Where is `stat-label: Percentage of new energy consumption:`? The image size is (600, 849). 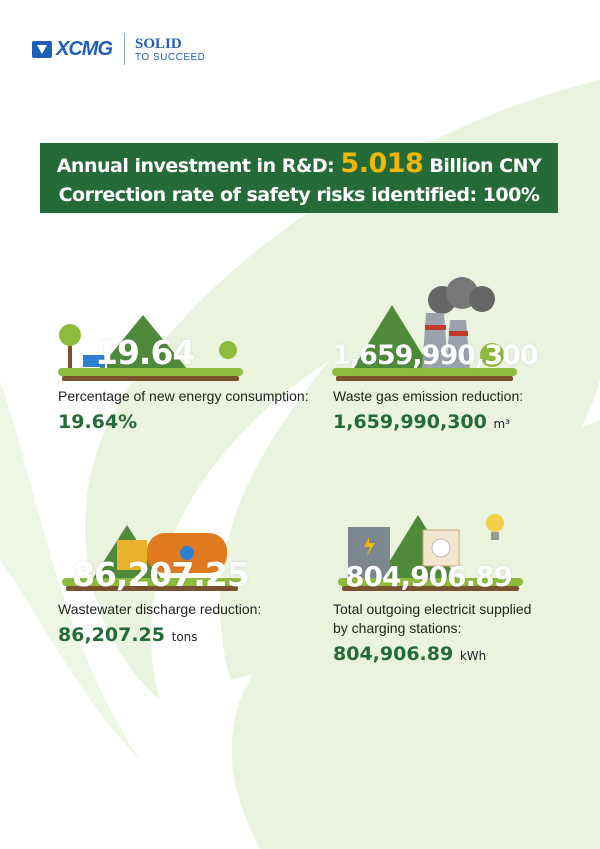
stat-label: Percentage of new energy consumption: is located at coordinates (183, 396).